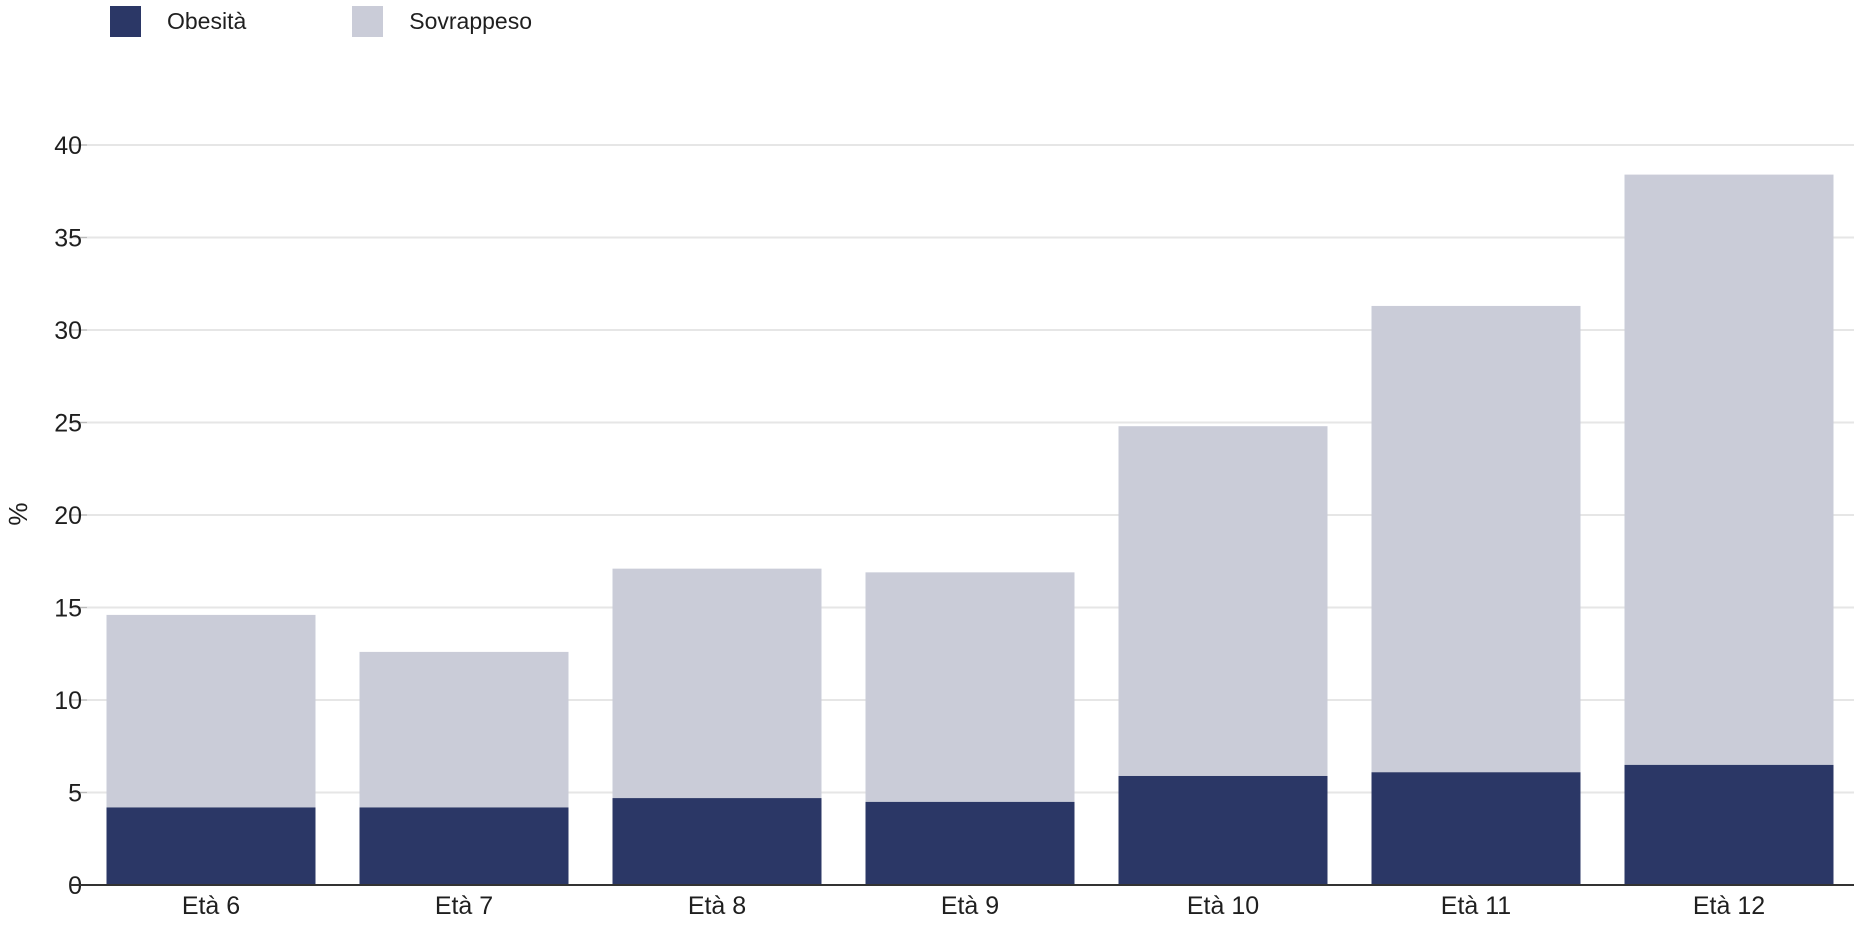  I want to click on y-axis: 0510152025303540, so click(70, 516).